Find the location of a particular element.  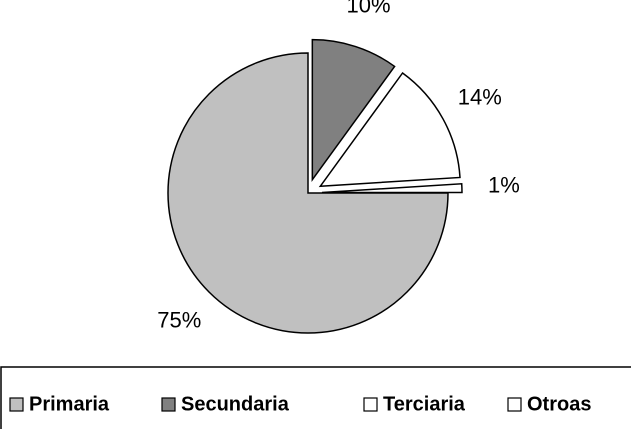

data-label: 75% is located at coordinates (179, 320).